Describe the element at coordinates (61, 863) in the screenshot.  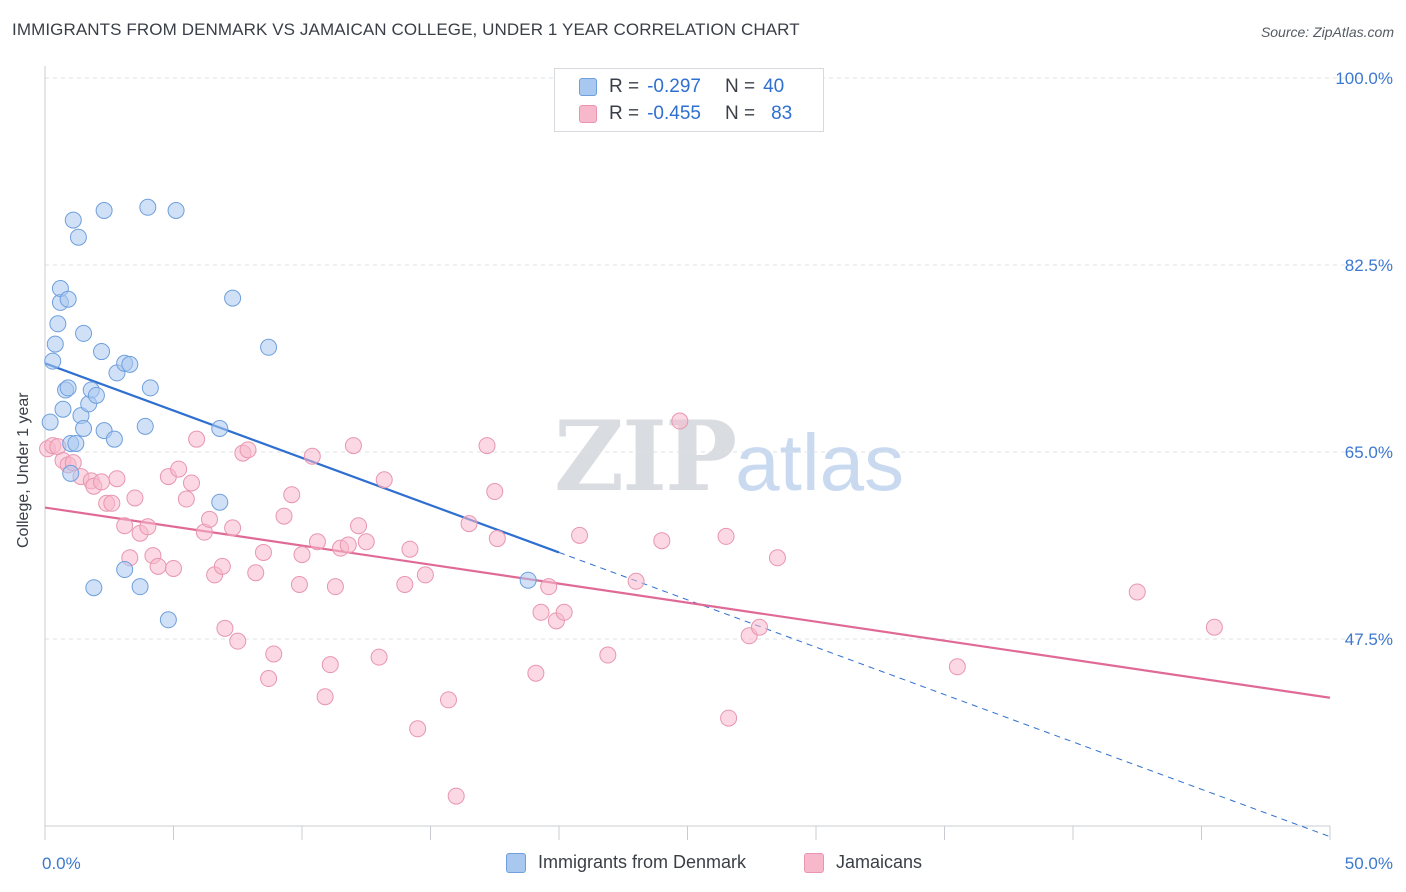
I see `x-tick-label: 0.0%` at that location.